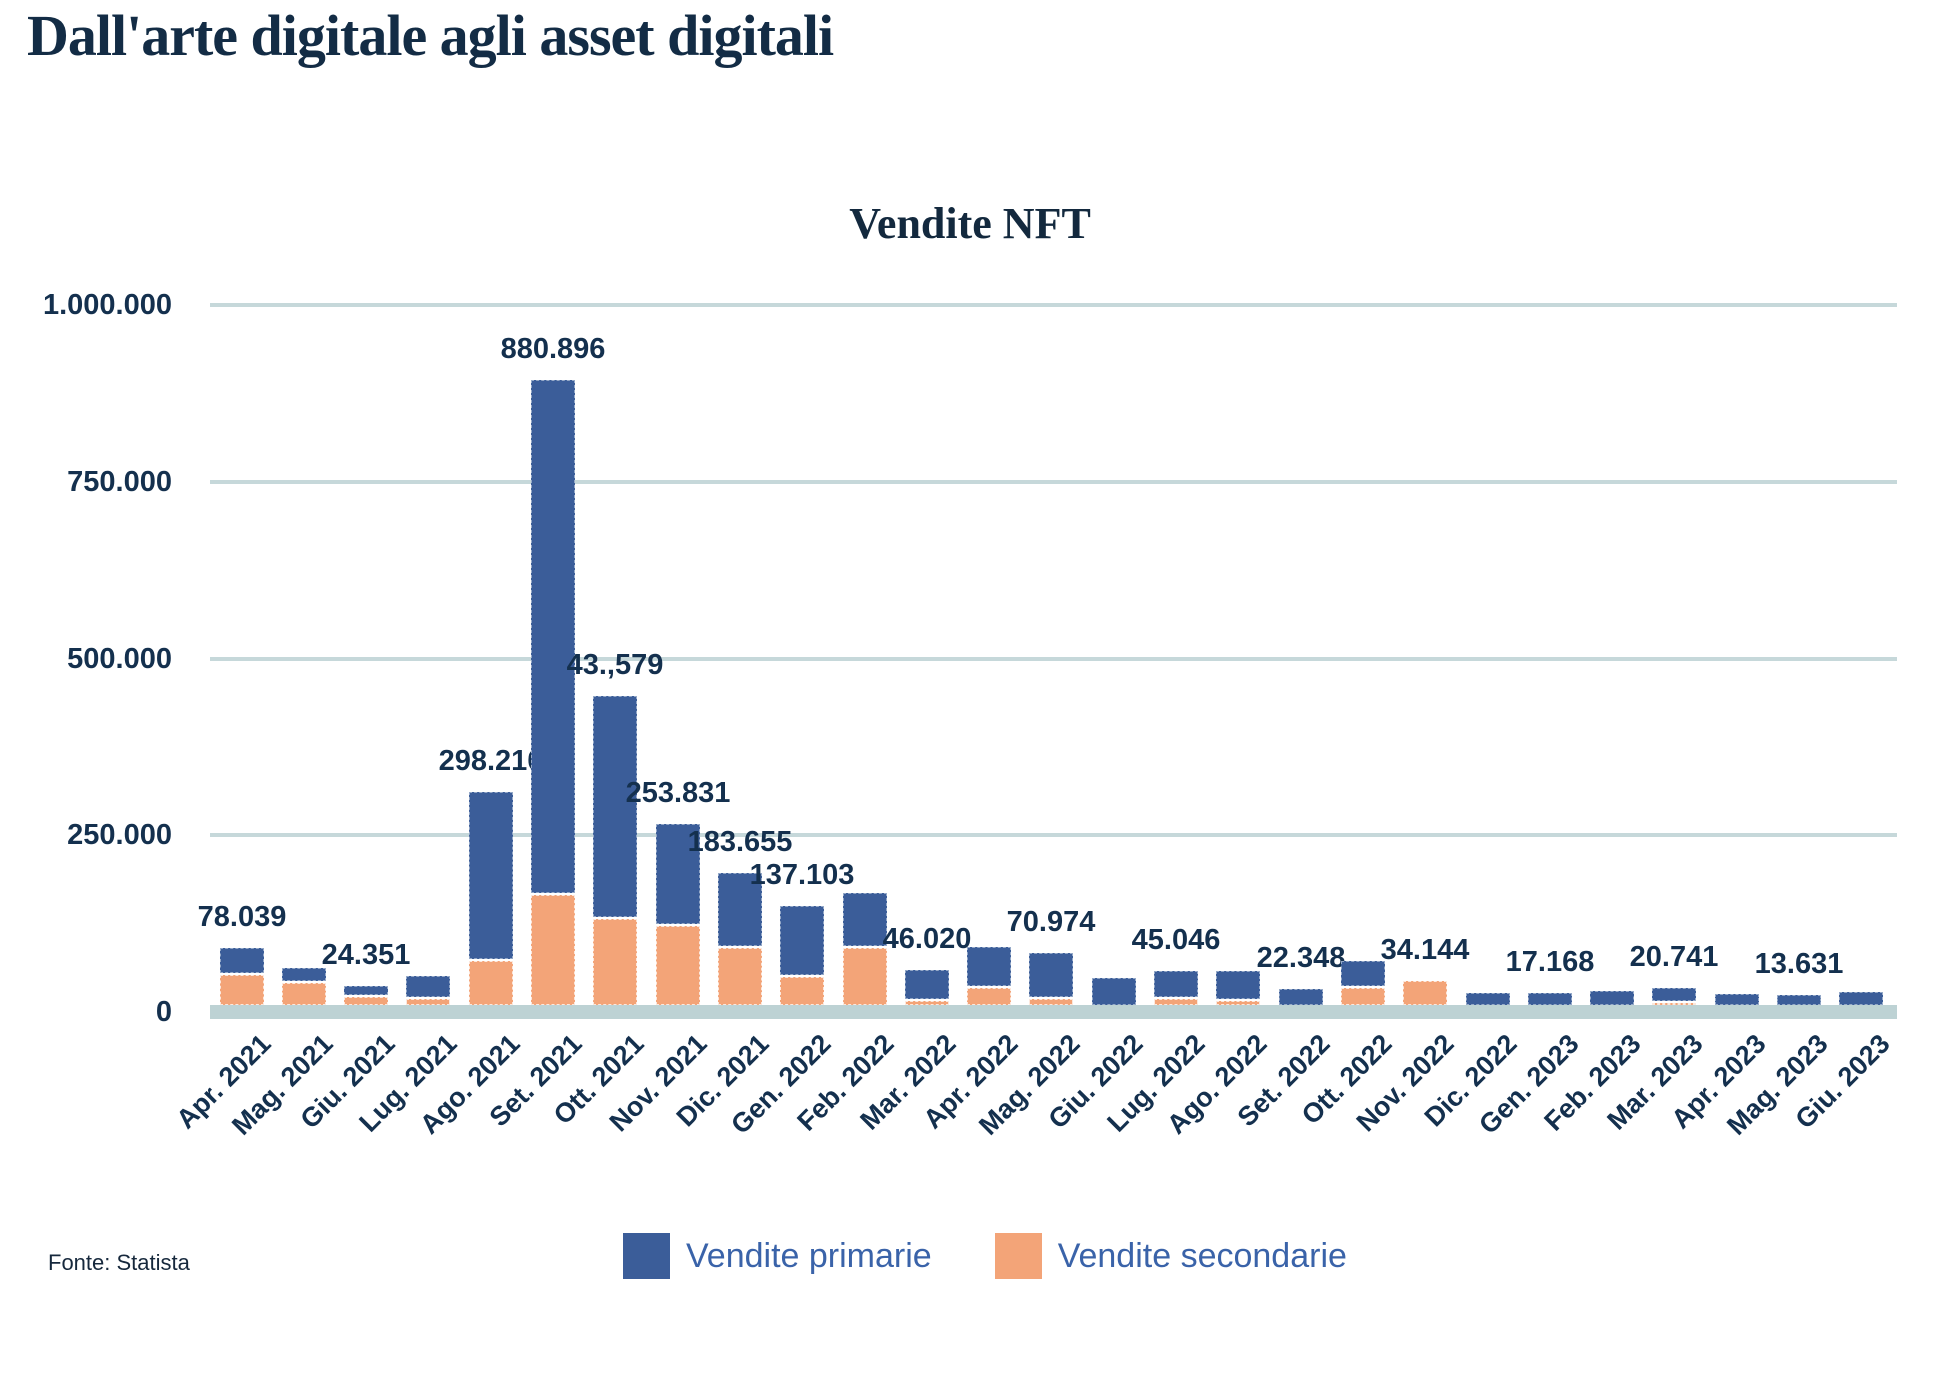  What do you see at coordinates (1051, 922) in the screenshot?
I see `bar-value-label: 70.974` at bounding box center [1051, 922].